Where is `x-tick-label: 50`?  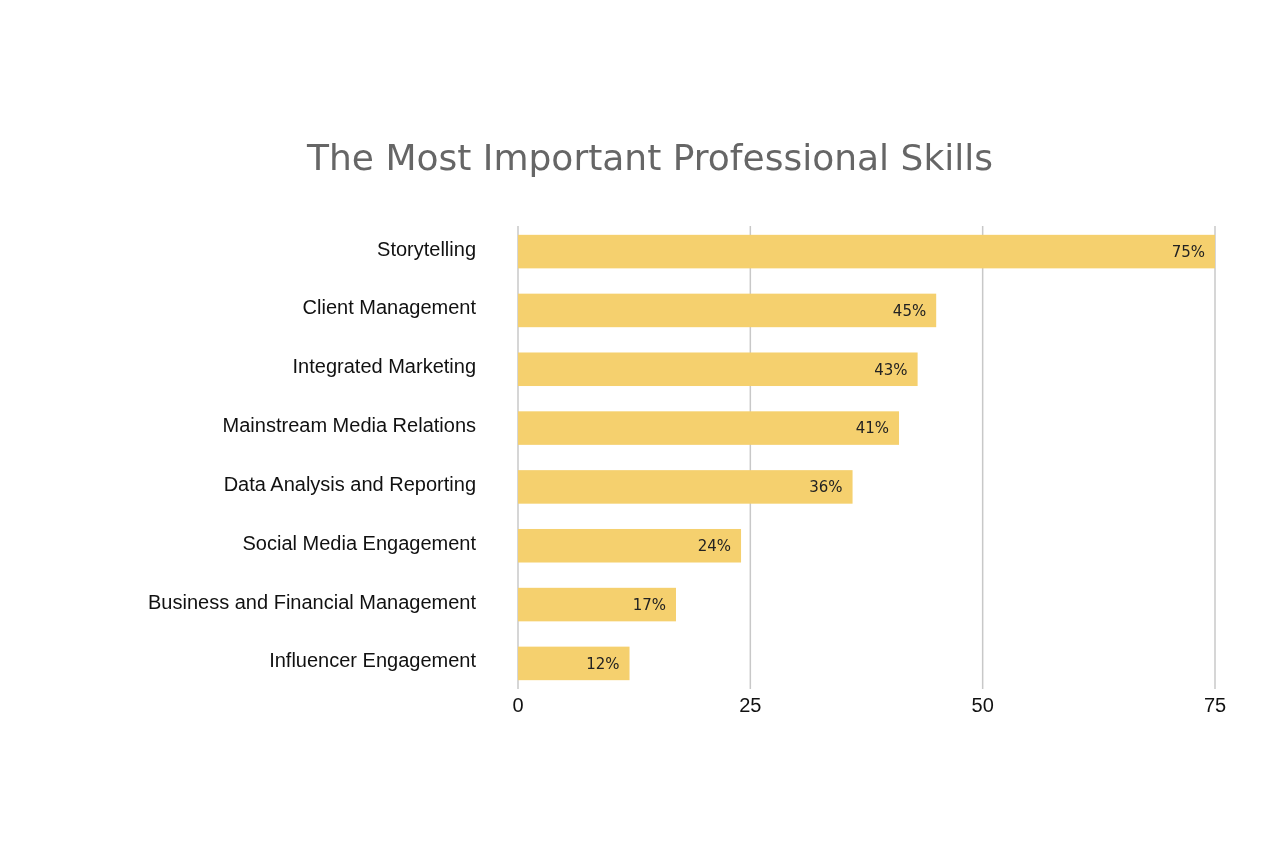
x-tick-label: 50 is located at coordinates (982, 705).